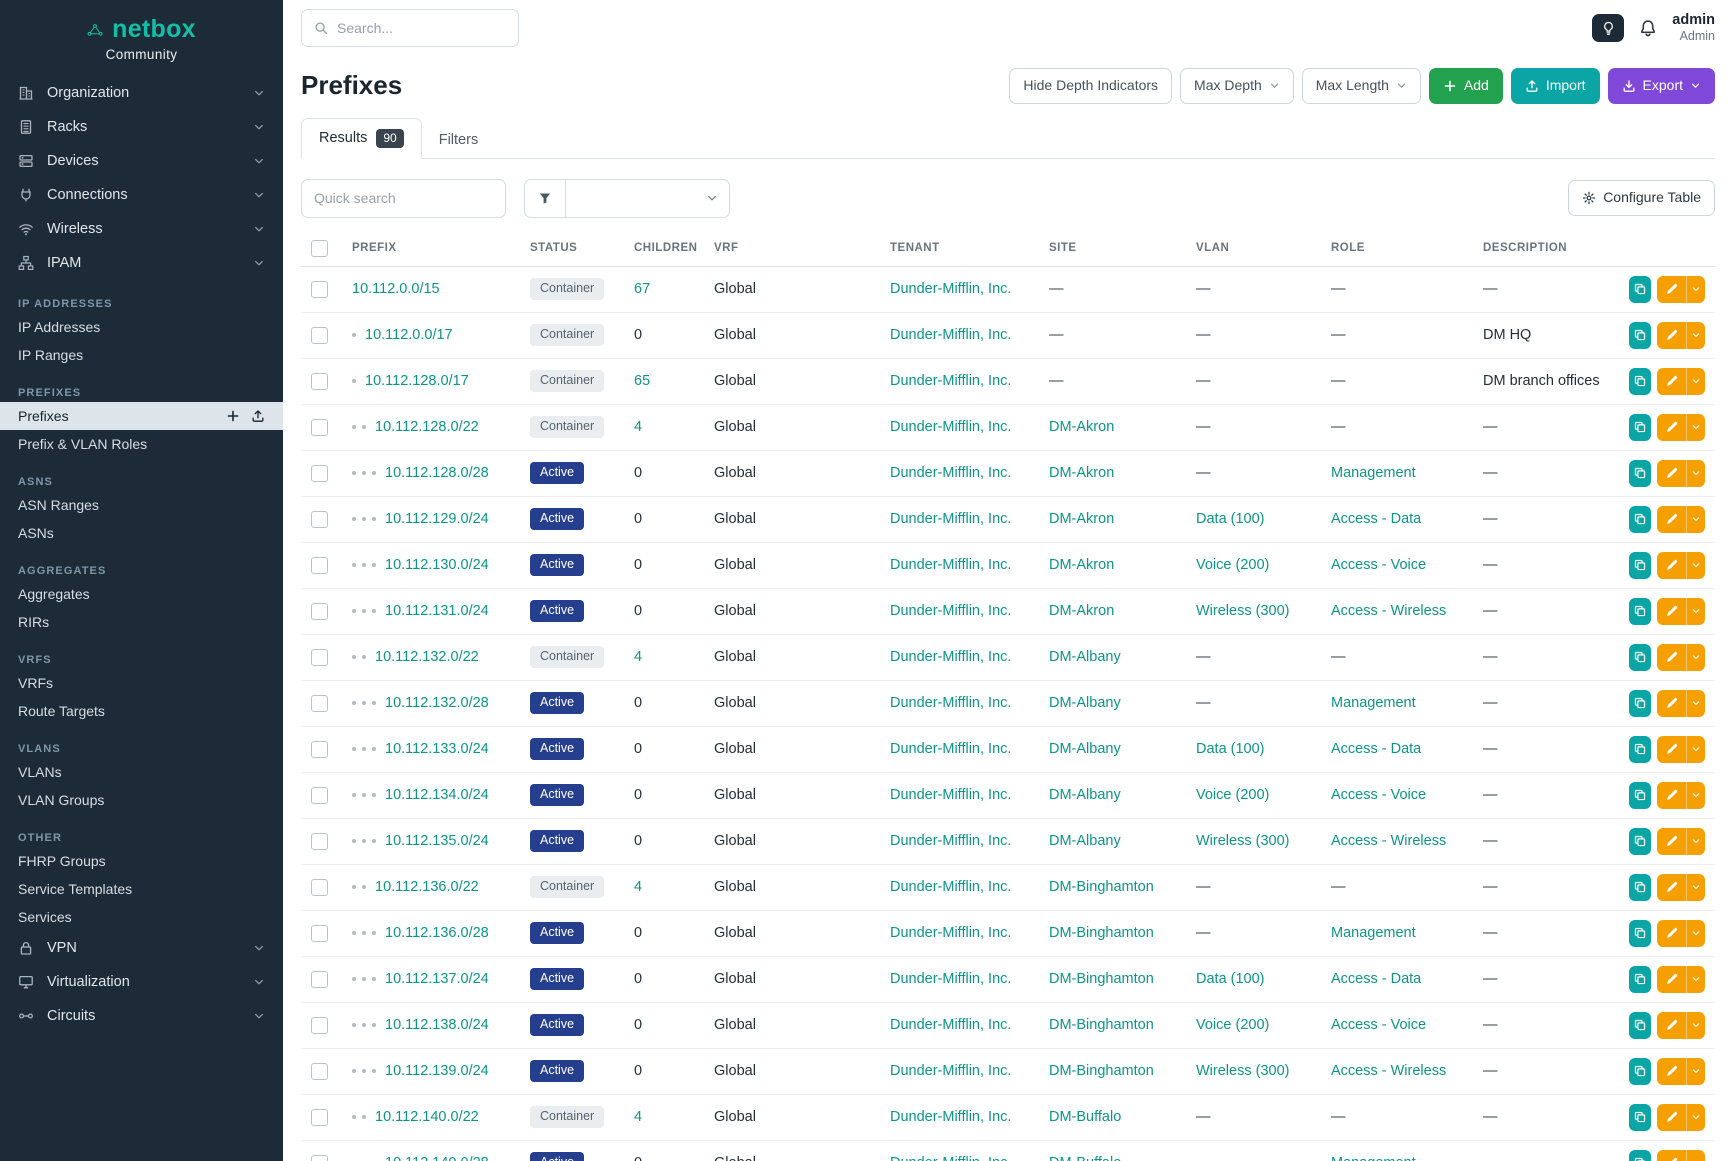 The image size is (1733, 1161). What do you see at coordinates (1243, 1071) in the screenshot?
I see `vlan-link: Wireless (300)` at bounding box center [1243, 1071].